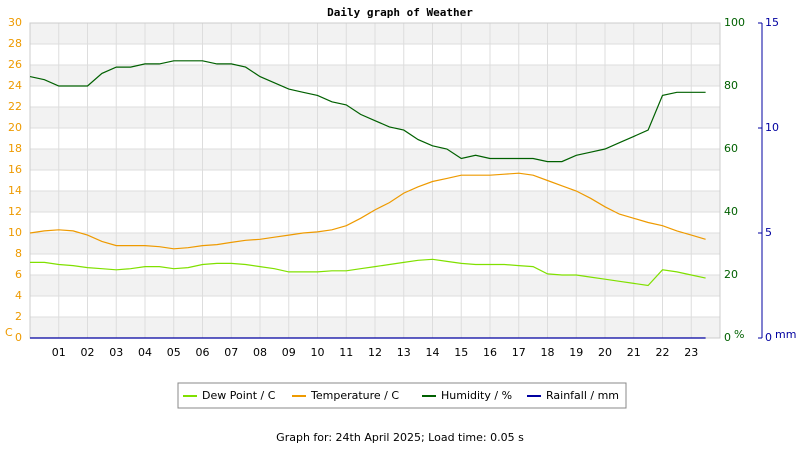  I want to click on x-tick-label: 01, so click(59, 352).